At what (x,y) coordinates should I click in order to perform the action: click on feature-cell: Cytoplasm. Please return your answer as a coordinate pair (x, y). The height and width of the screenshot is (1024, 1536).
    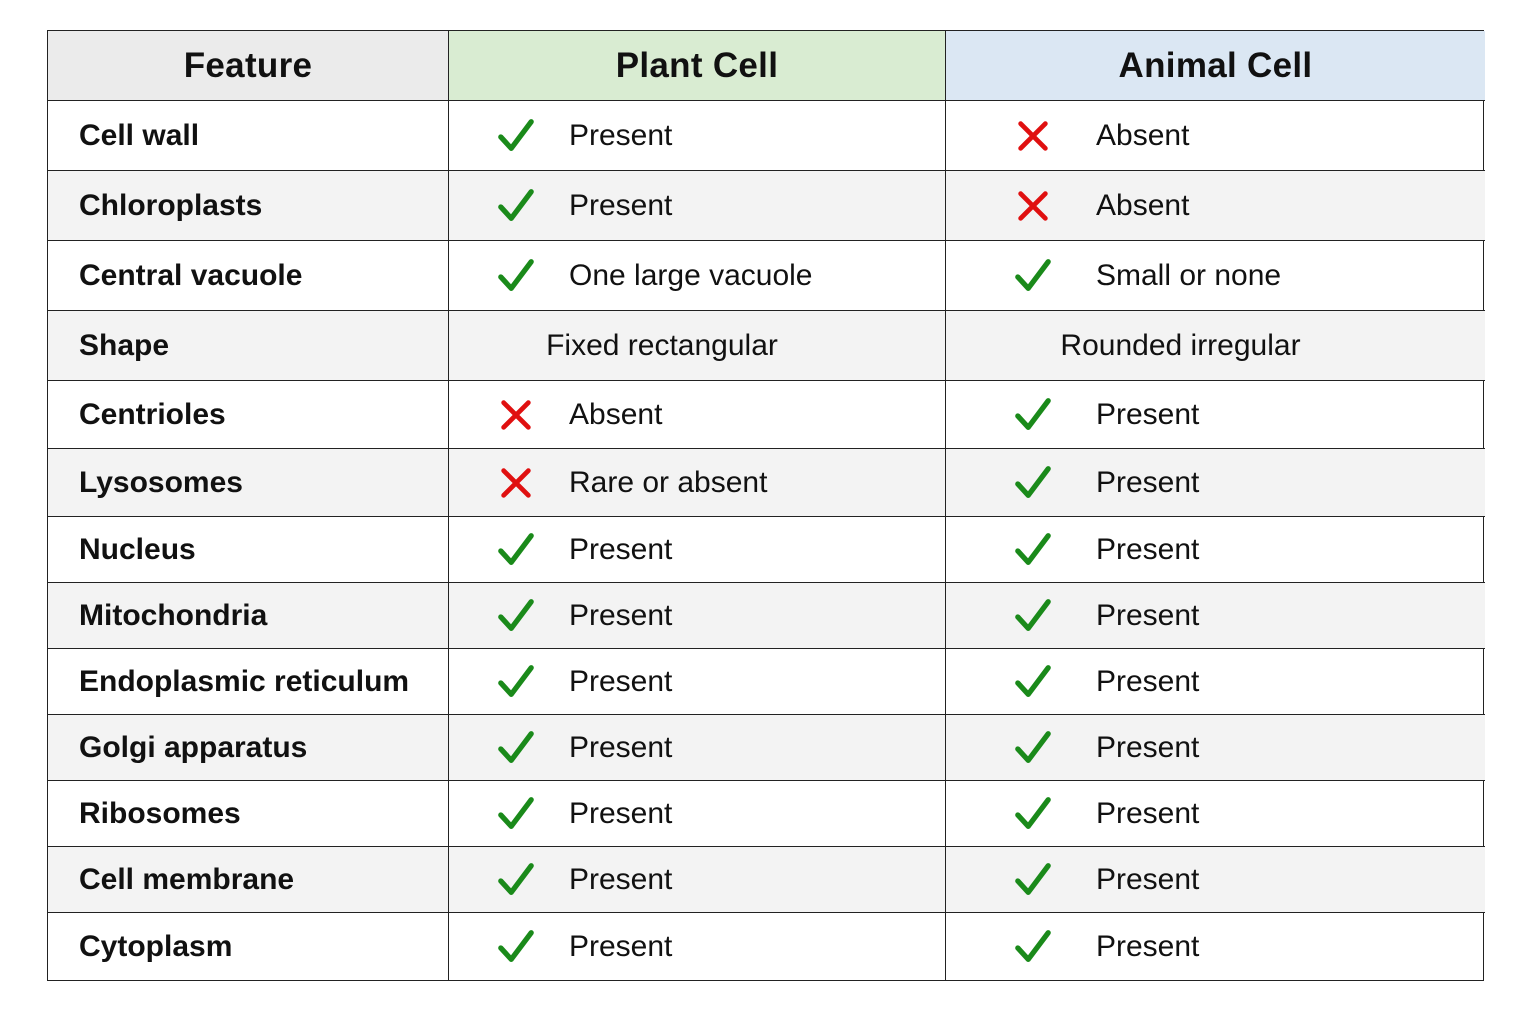
    Looking at the image, I should click on (248, 946).